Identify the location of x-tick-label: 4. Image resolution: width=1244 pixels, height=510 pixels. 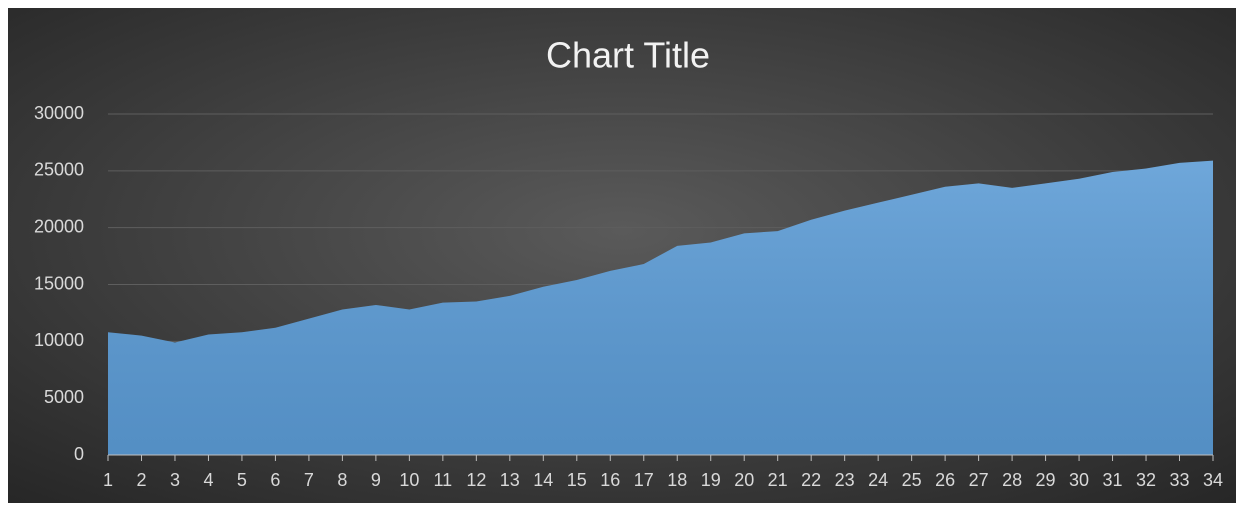
(208, 480).